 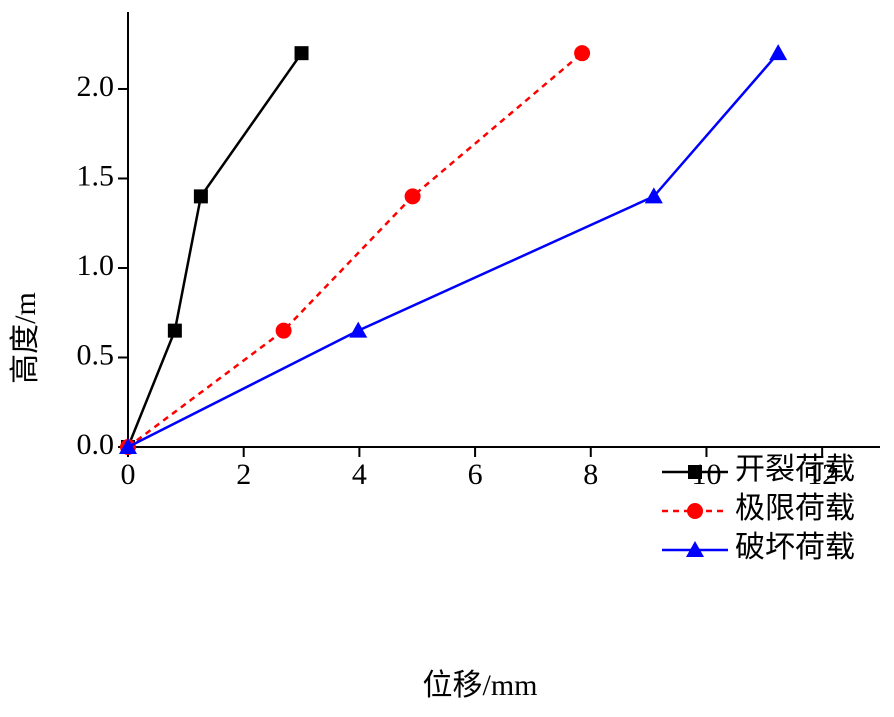 I want to click on y-tick-label: 1.0, so click(x=96, y=265).